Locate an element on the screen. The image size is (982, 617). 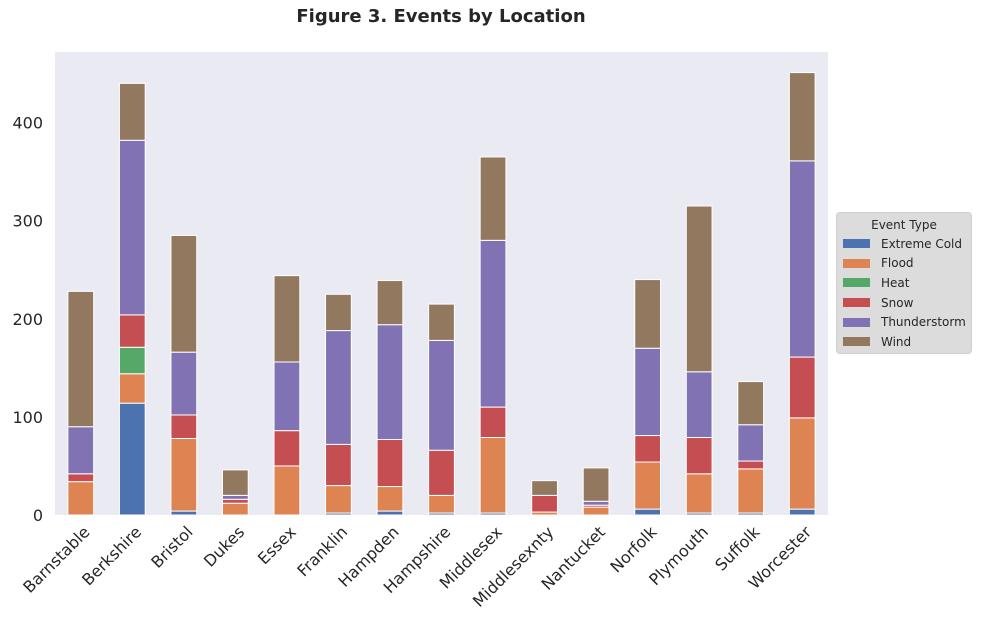
legend-item-snow: Snow is located at coordinates (904, 303).